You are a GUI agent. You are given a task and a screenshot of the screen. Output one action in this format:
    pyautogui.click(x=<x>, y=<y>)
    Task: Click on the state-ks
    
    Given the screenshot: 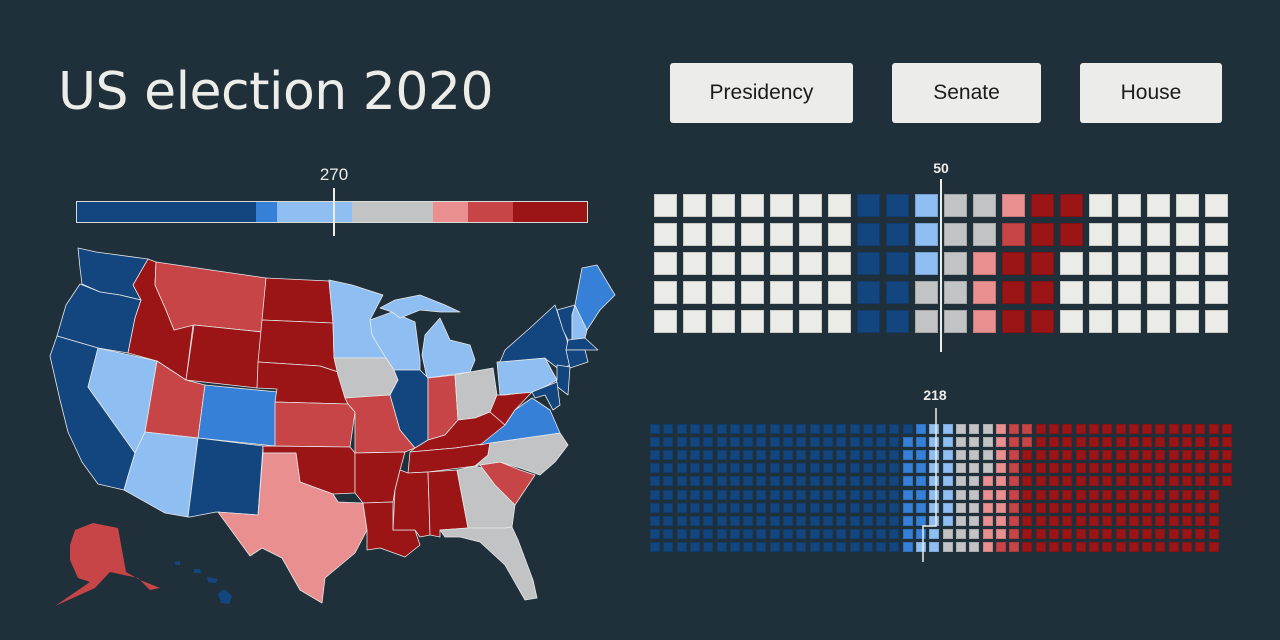 What is the action you would take?
    pyautogui.click(x=315, y=424)
    